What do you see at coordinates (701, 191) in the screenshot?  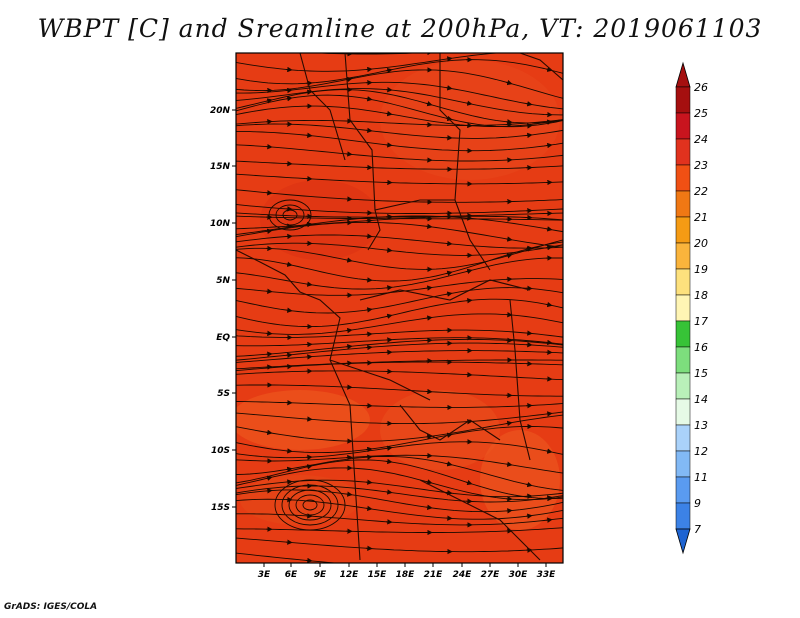 I see `colorbar-label: 22` at bounding box center [701, 191].